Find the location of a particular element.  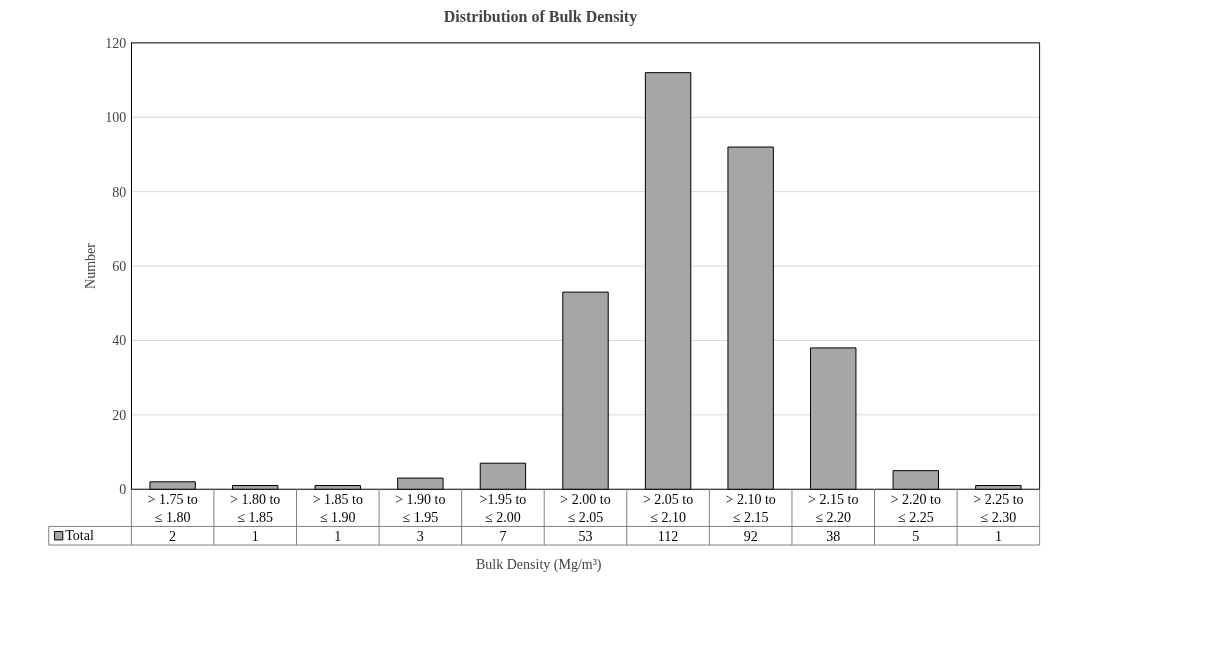

y-tick-label: 100 is located at coordinates (116, 118).